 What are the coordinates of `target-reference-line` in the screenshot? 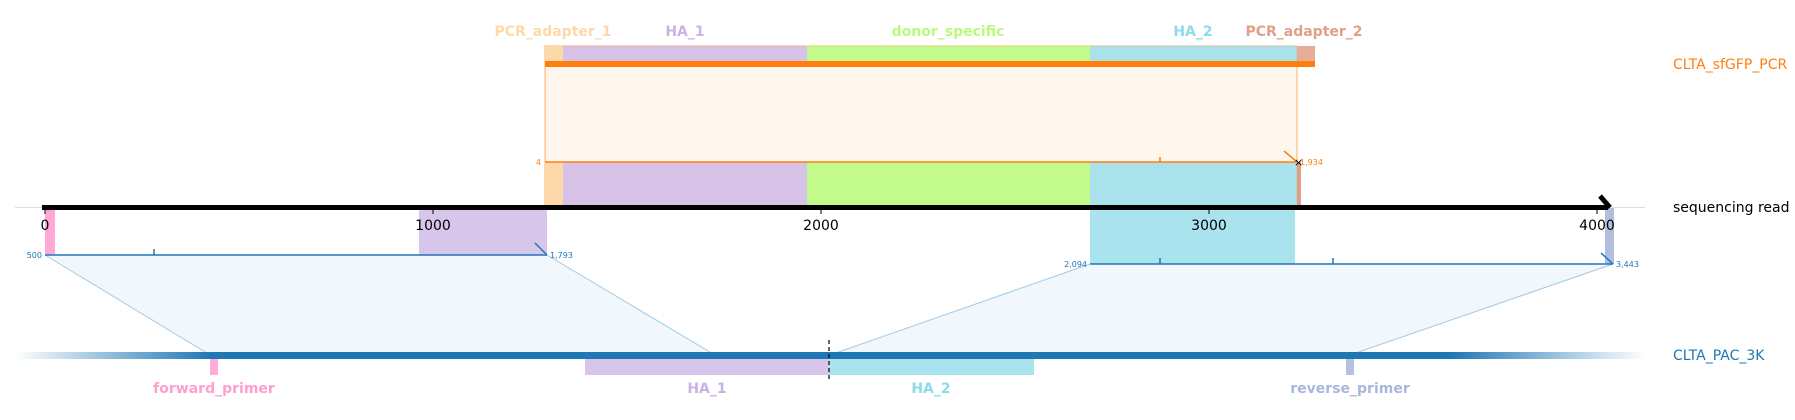 It's located at (830, 355).